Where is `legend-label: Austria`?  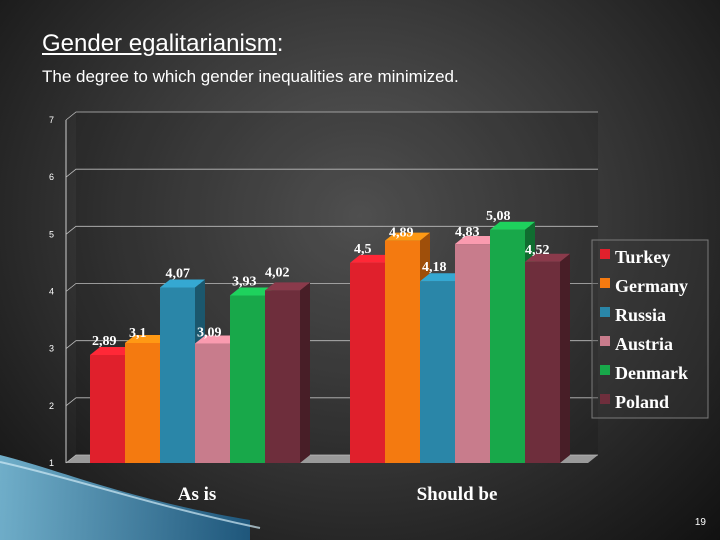 legend-label: Austria is located at coordinates (644, 344).